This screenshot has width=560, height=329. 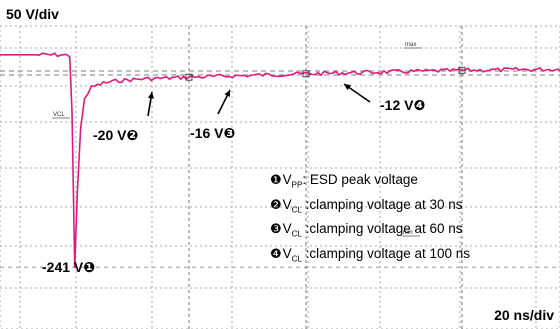 What do you see at coordinates (32, 14) in the screenshot?
I see `vertical-scale-label: 50 V/div` at bounding box center [32, 14].